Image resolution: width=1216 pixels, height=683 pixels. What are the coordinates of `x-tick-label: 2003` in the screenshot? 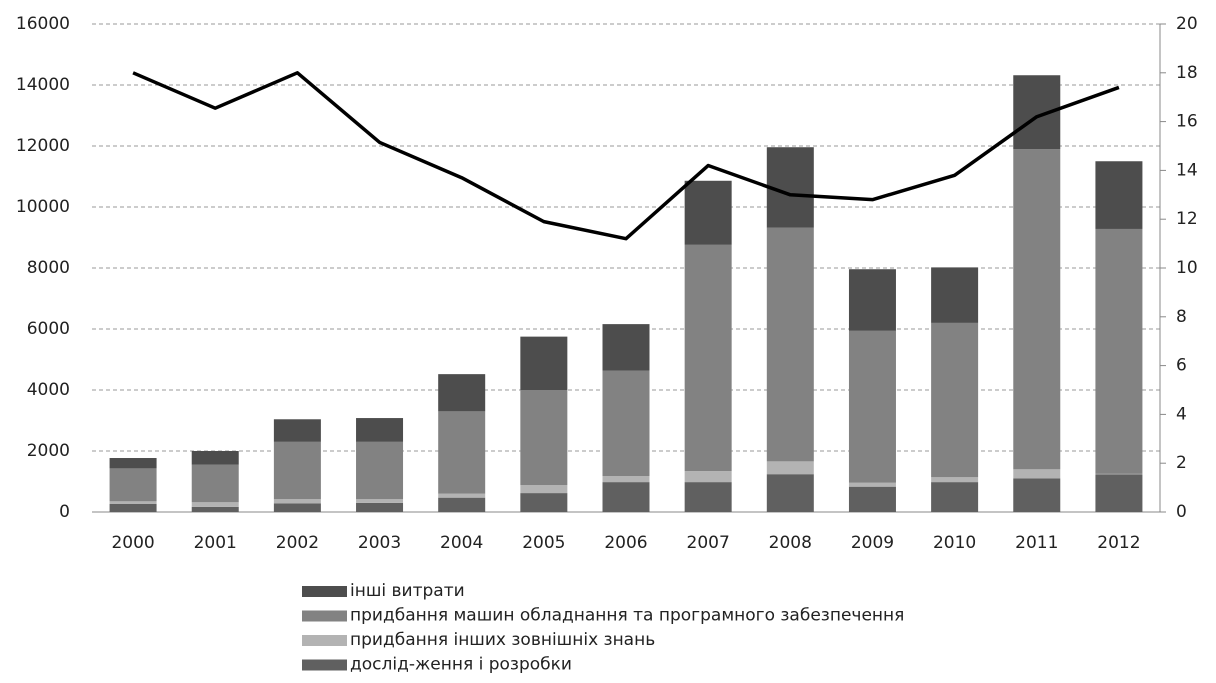 It's located at (379, 543).